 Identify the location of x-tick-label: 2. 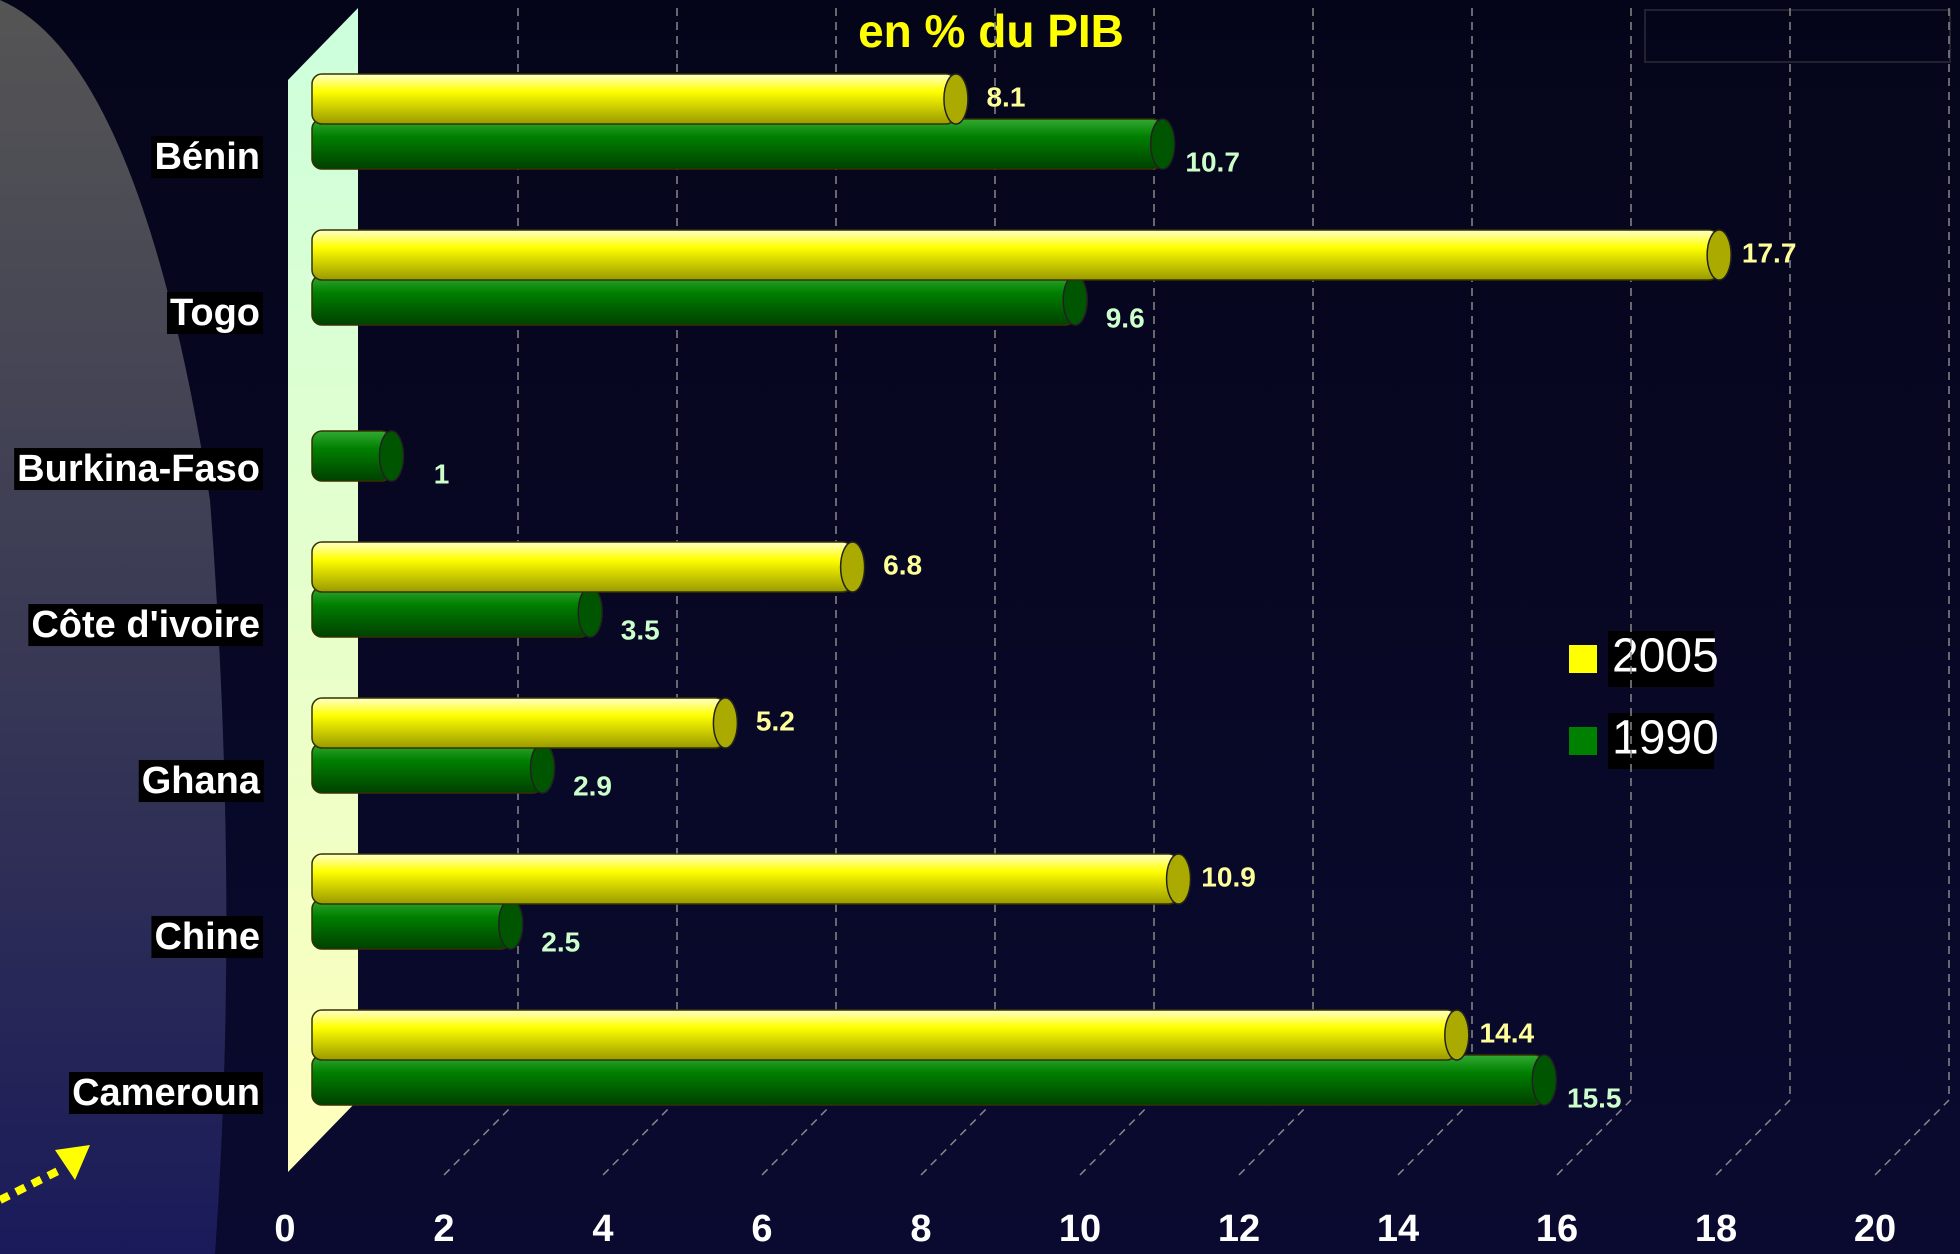
(443, 1229).